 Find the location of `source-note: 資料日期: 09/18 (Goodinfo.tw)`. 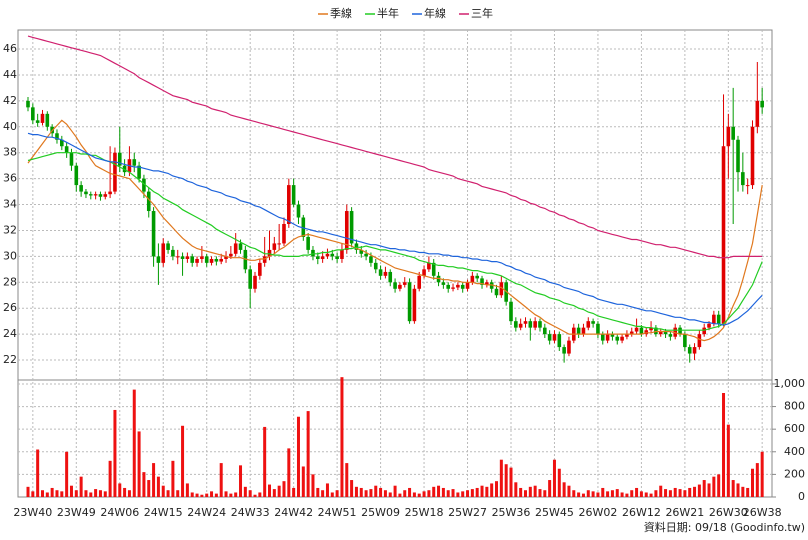

source-note: 資料日期: 09/18 (Goodinfo.tw) is located at coordinates (724, 527).